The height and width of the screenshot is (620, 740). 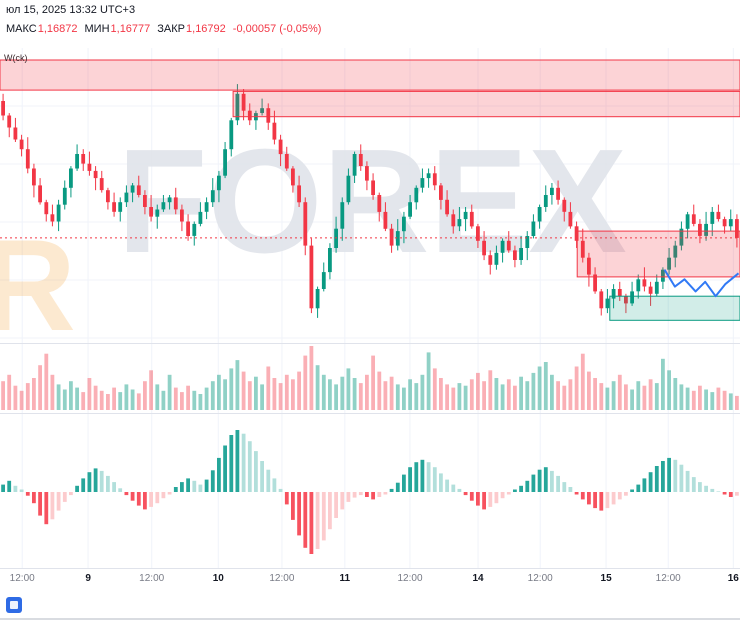 I want to click on x-axis-label: 12:00, so click(x=668, y=578).